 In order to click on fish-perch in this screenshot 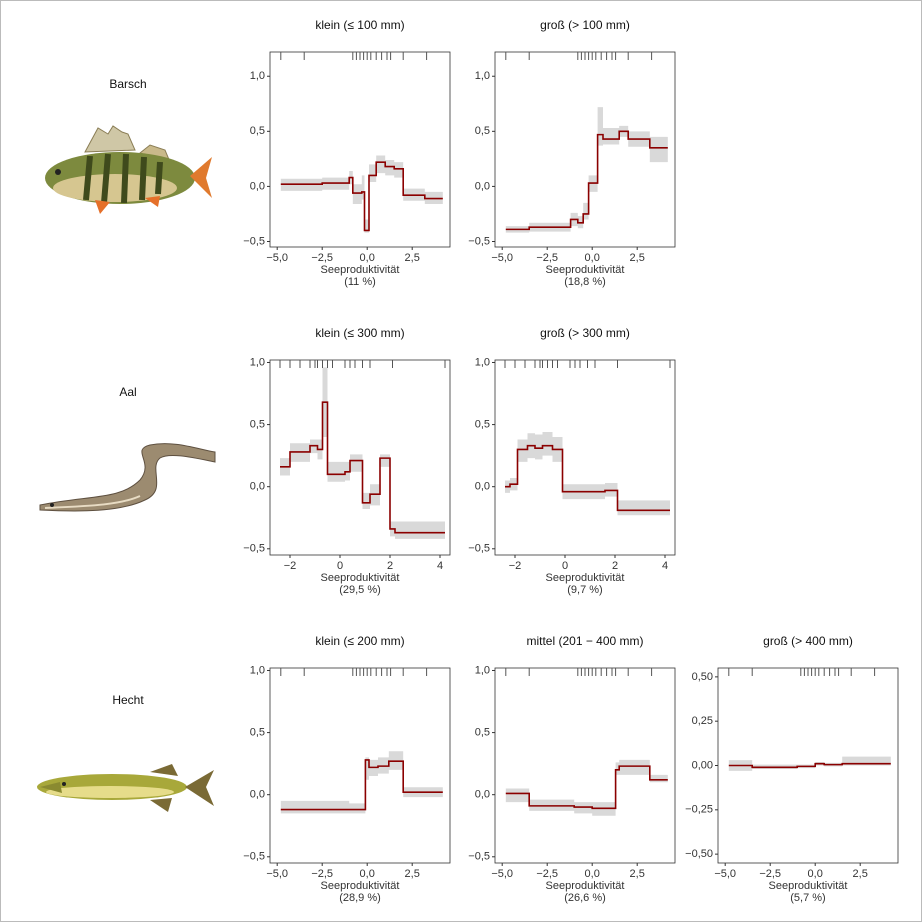, I will do `click(128, 169)`.